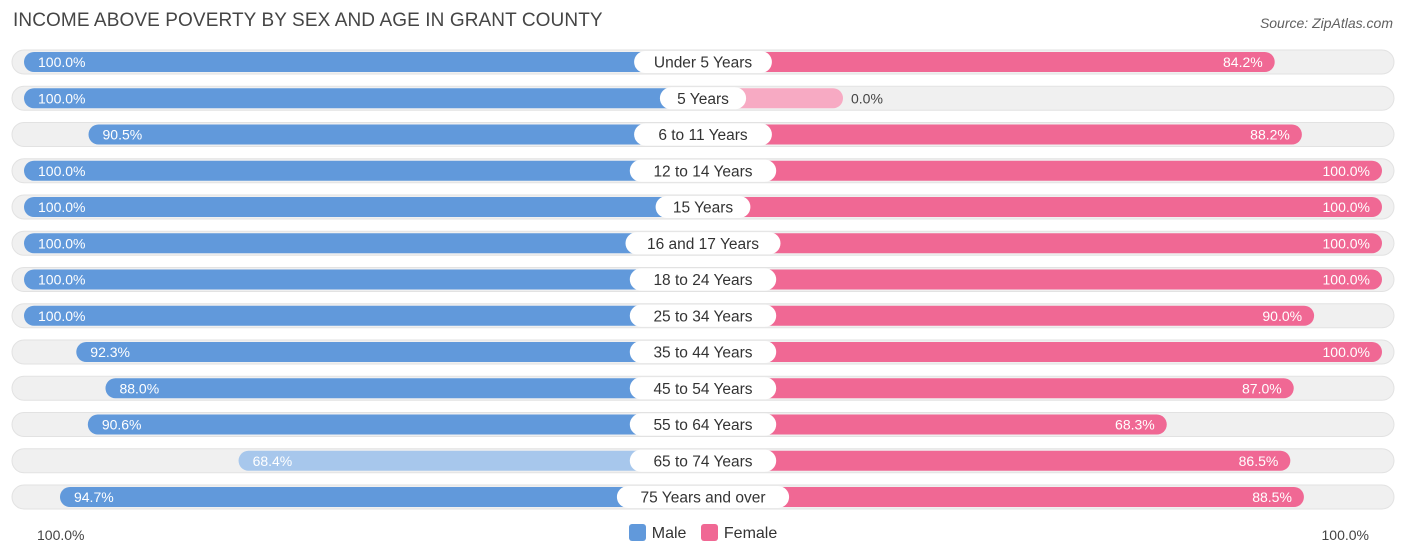  I want to click on category-pill-75-years-and-over, so click(703, 497).